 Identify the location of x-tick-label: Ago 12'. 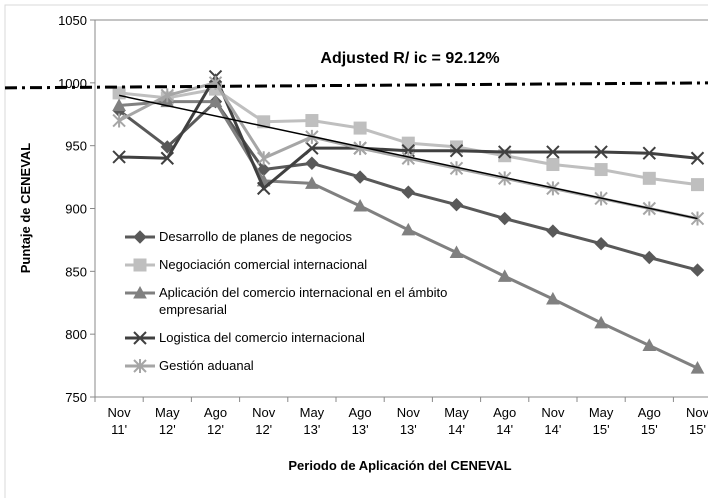
(215, 421).